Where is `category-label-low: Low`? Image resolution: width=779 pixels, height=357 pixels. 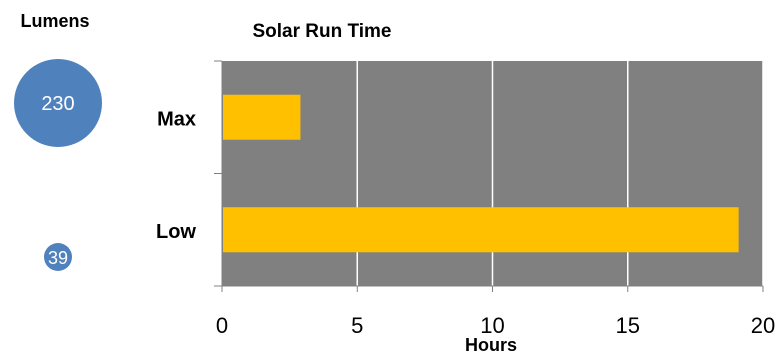 category-label-low: Low is located at coordinates (176, 232).